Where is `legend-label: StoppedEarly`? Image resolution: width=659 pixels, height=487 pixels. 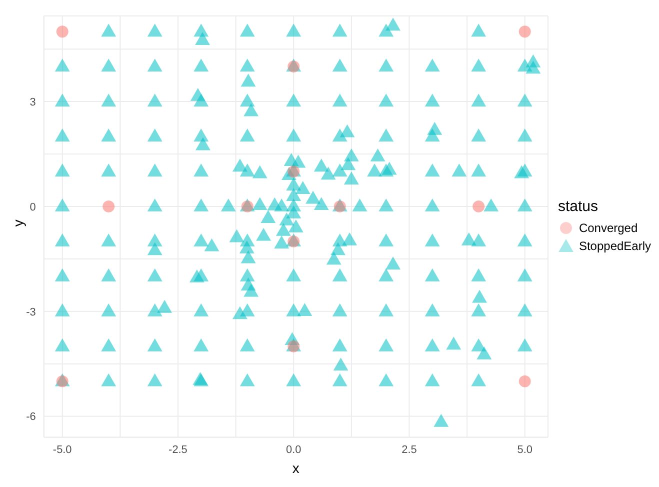
legend-label: StoppedEarly is located at coordinates (614, 246).